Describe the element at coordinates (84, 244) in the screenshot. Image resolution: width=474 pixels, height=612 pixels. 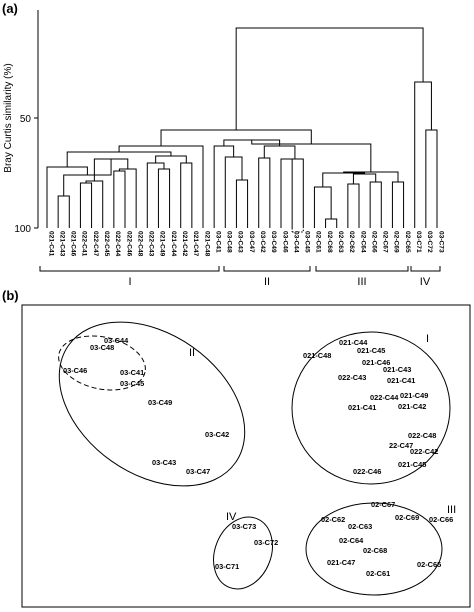
I see `leaf-label: 022-C41` at that location.